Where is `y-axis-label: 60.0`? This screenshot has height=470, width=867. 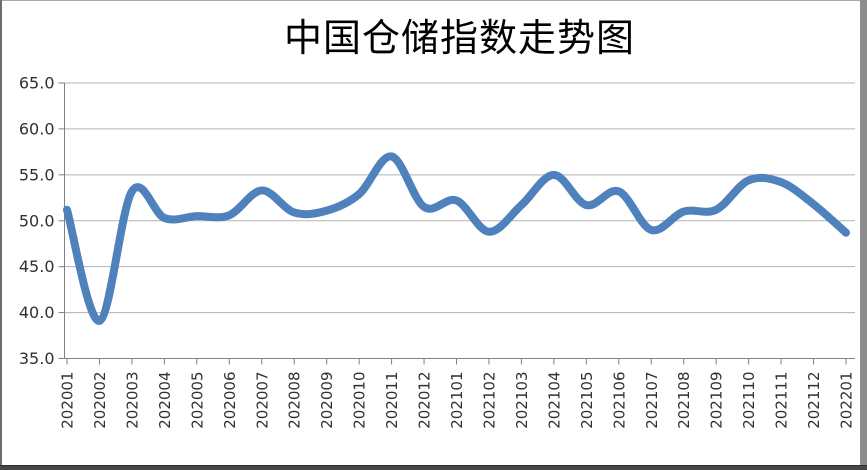 y-axis-label: 60.0 is located at coordinates (37, 128).